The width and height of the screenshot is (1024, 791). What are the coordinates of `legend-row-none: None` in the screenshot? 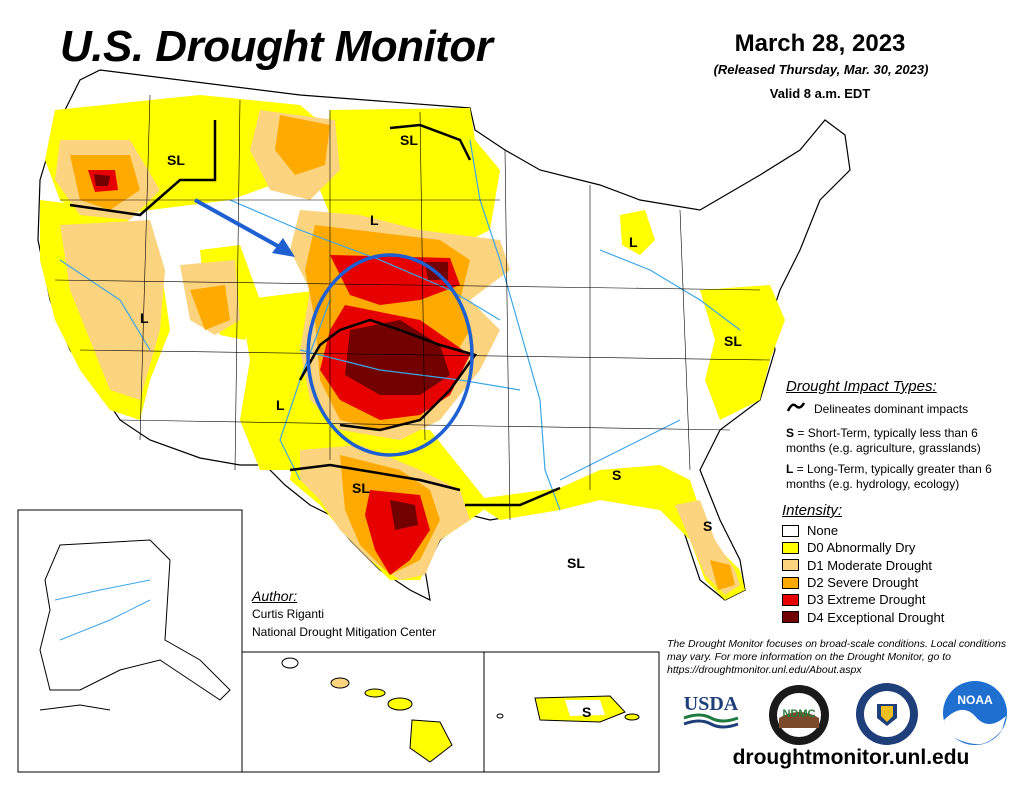 It's located at (863, 530).